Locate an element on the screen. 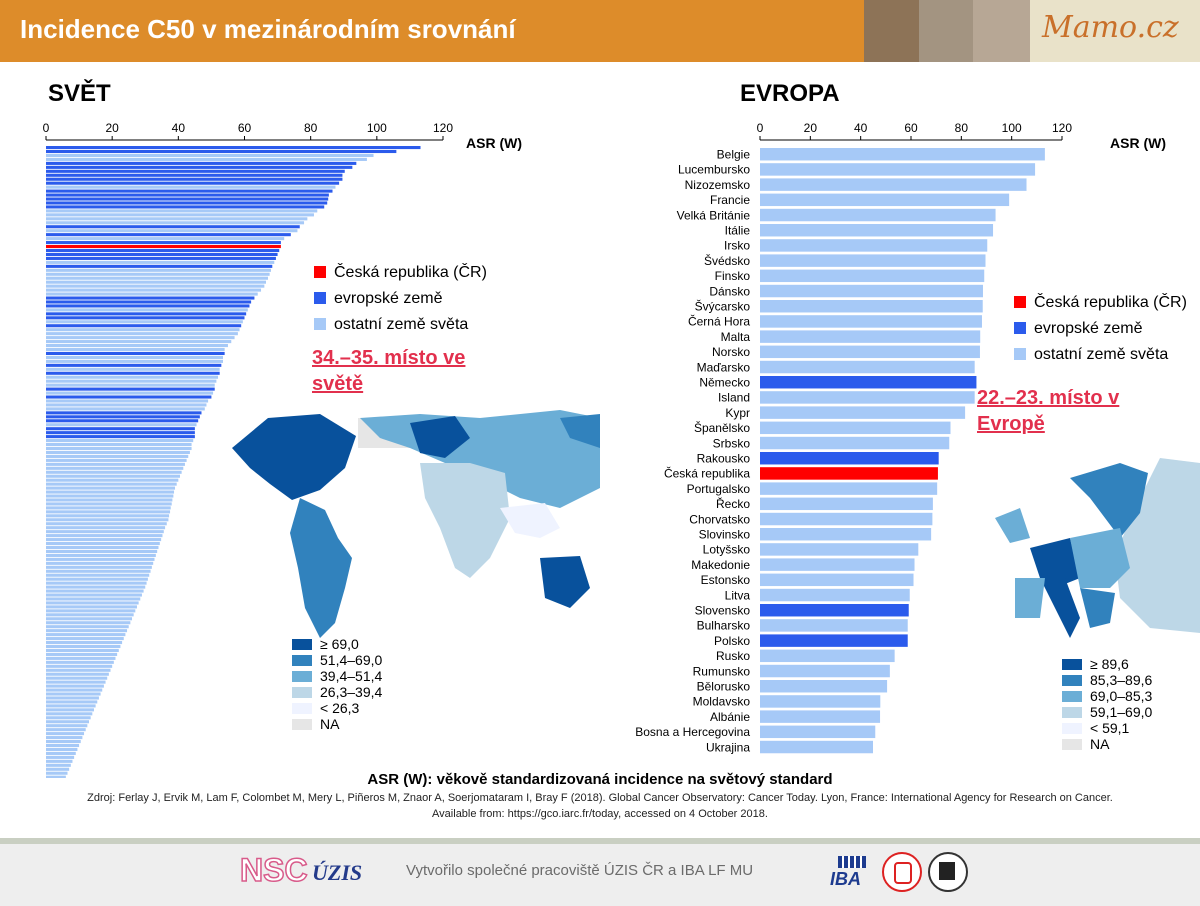  nsc-logo: NSC is located at coordinates (273, 870).